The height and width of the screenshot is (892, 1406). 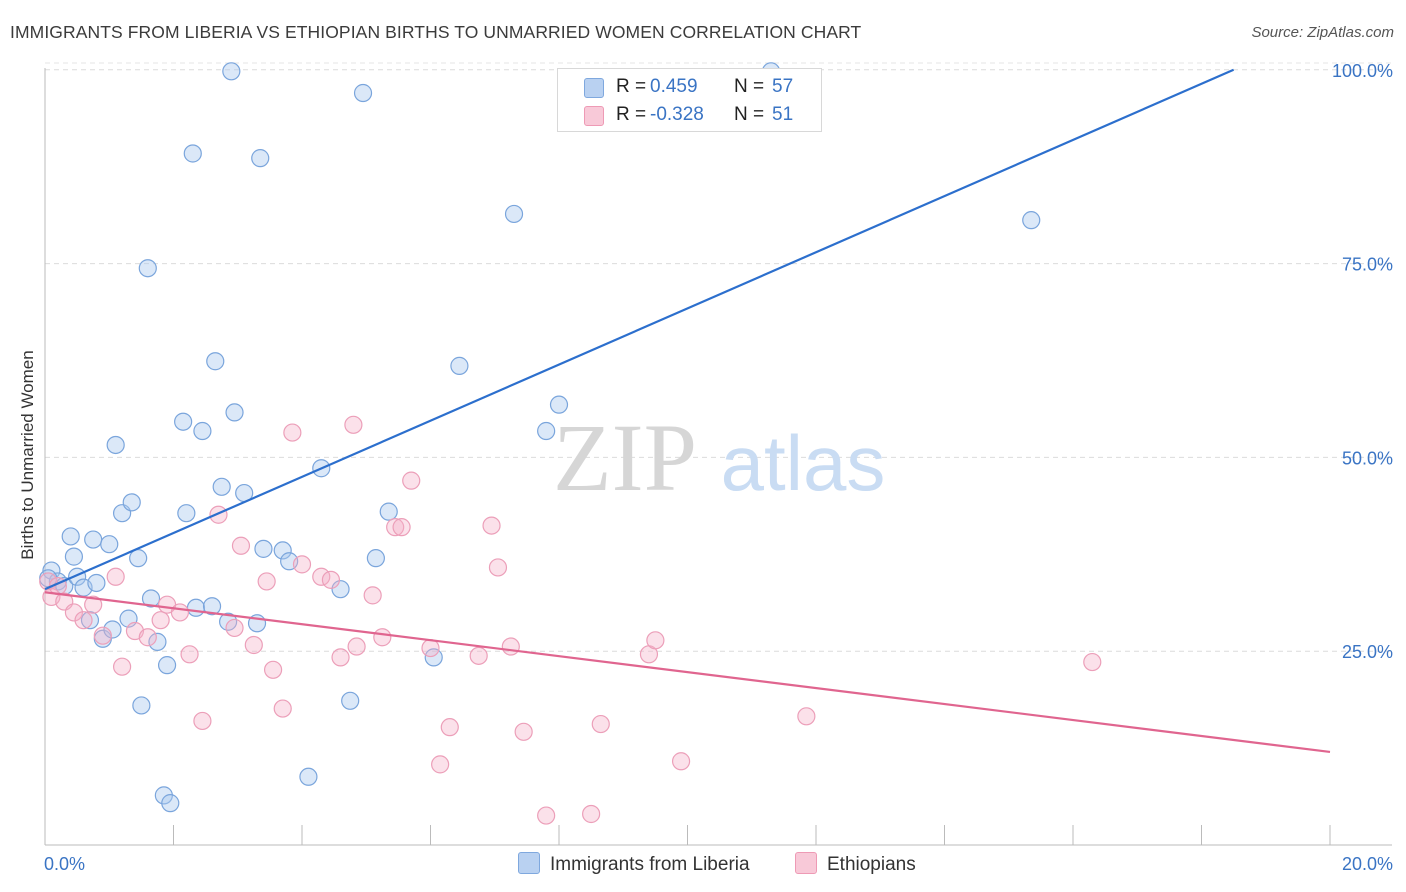 I want to click on legend-r-label: R =, so click(x=631, y=114).